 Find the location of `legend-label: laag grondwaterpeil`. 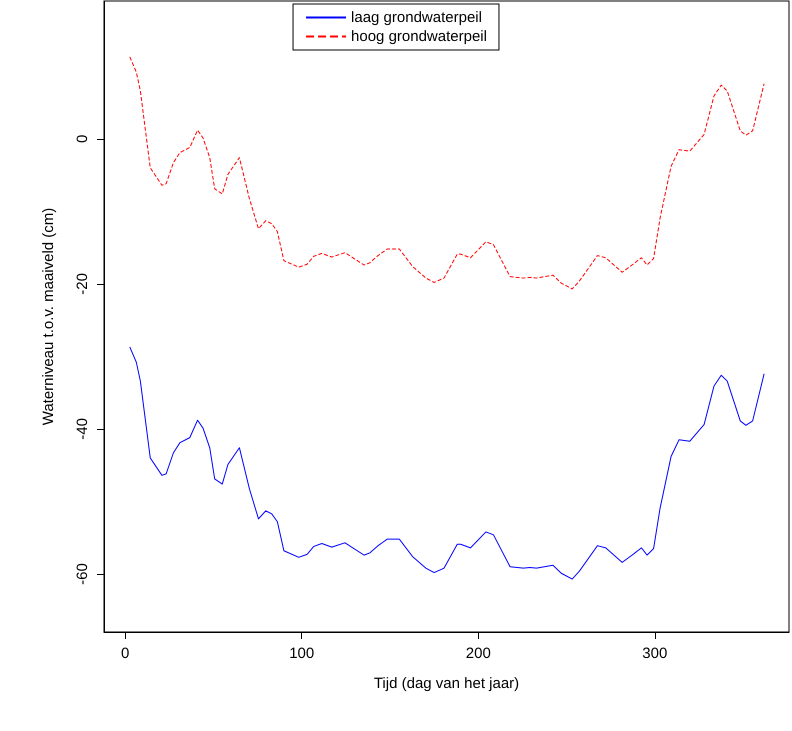

legend-label: laag grondwaterpeil is located at coordinates (416, 17).